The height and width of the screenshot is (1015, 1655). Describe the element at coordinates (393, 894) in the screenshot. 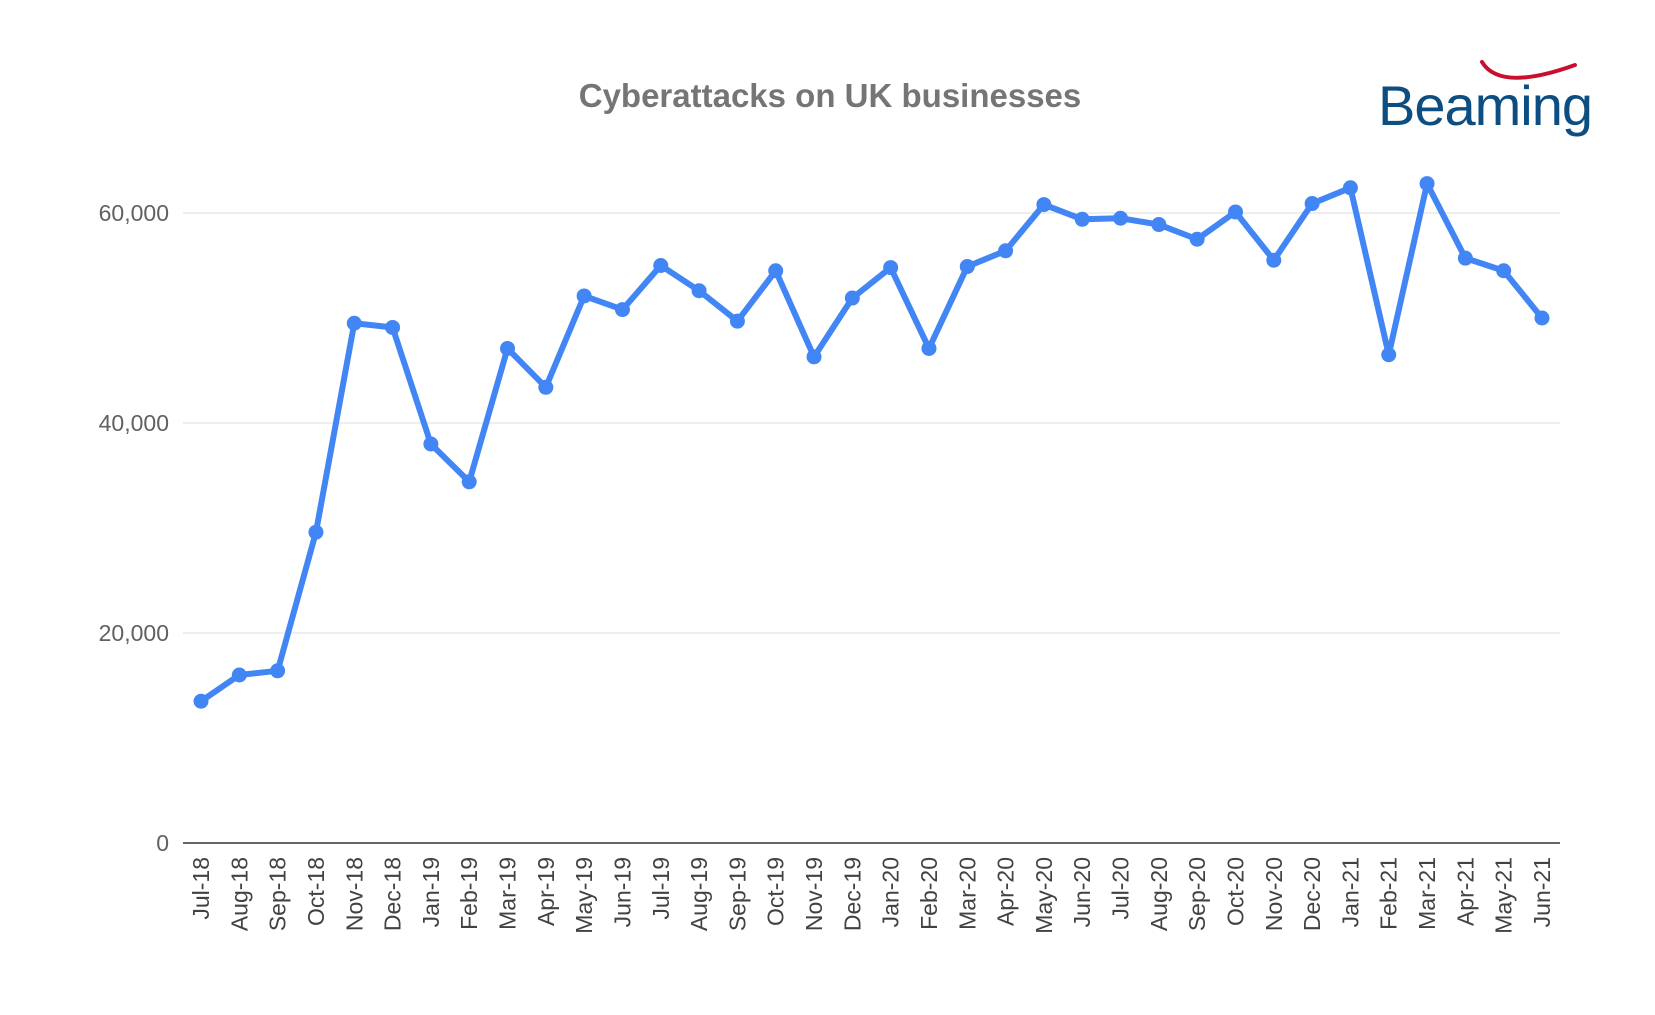

I see `x-tick-label: Dec-18` at that location.